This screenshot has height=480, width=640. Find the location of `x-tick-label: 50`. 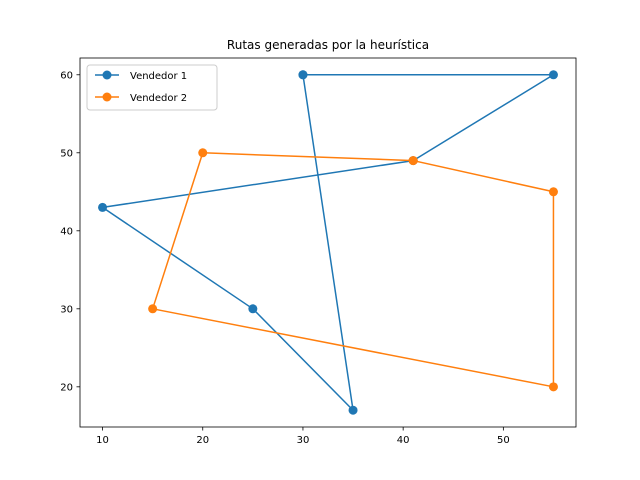

x-tick-label: 50 is located at coordinates (503, 440).